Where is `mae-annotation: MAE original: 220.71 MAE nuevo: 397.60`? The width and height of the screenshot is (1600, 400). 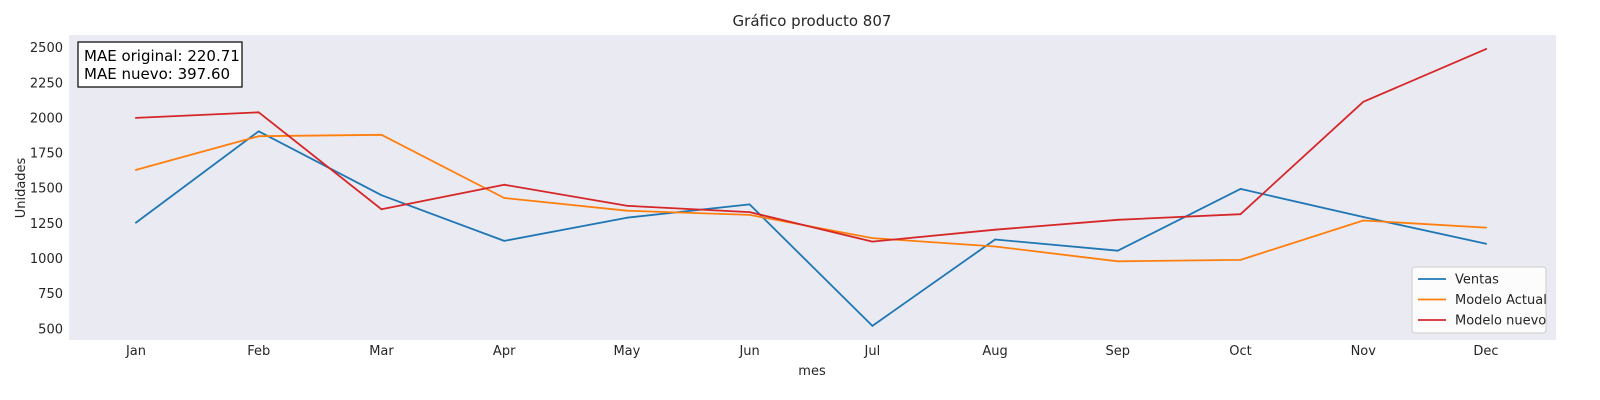
mae-annotation: MAE original: 220.71 MAE nuevo: 397.60 is located at coordinates (160, 64).